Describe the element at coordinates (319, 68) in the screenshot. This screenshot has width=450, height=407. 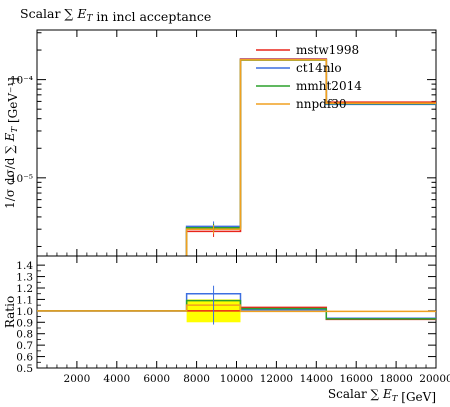
I see `legend-label-ct14nlo: ct14nlo` at that location.